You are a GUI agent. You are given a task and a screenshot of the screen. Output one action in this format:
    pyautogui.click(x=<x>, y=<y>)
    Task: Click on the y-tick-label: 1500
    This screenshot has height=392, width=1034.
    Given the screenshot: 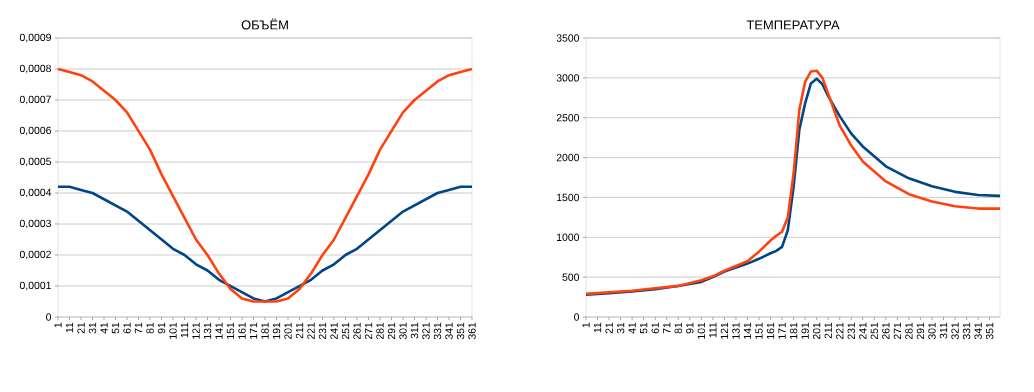 What is the action you would take?
    pyautogui.click(x=568, y=197)
    